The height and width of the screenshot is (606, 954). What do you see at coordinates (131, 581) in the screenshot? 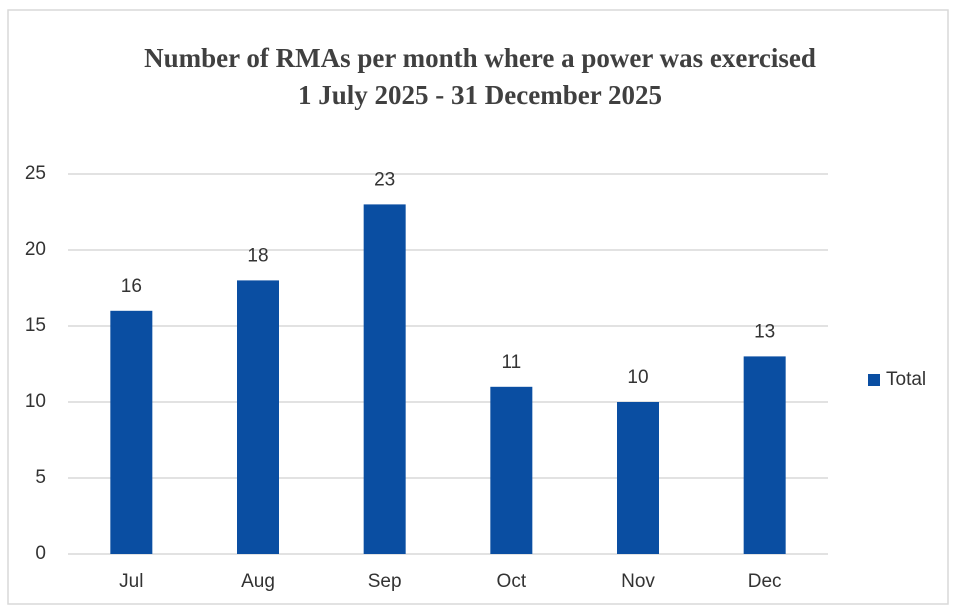
I see `x-tick-label: Jul` at bounding box center [131, 581].